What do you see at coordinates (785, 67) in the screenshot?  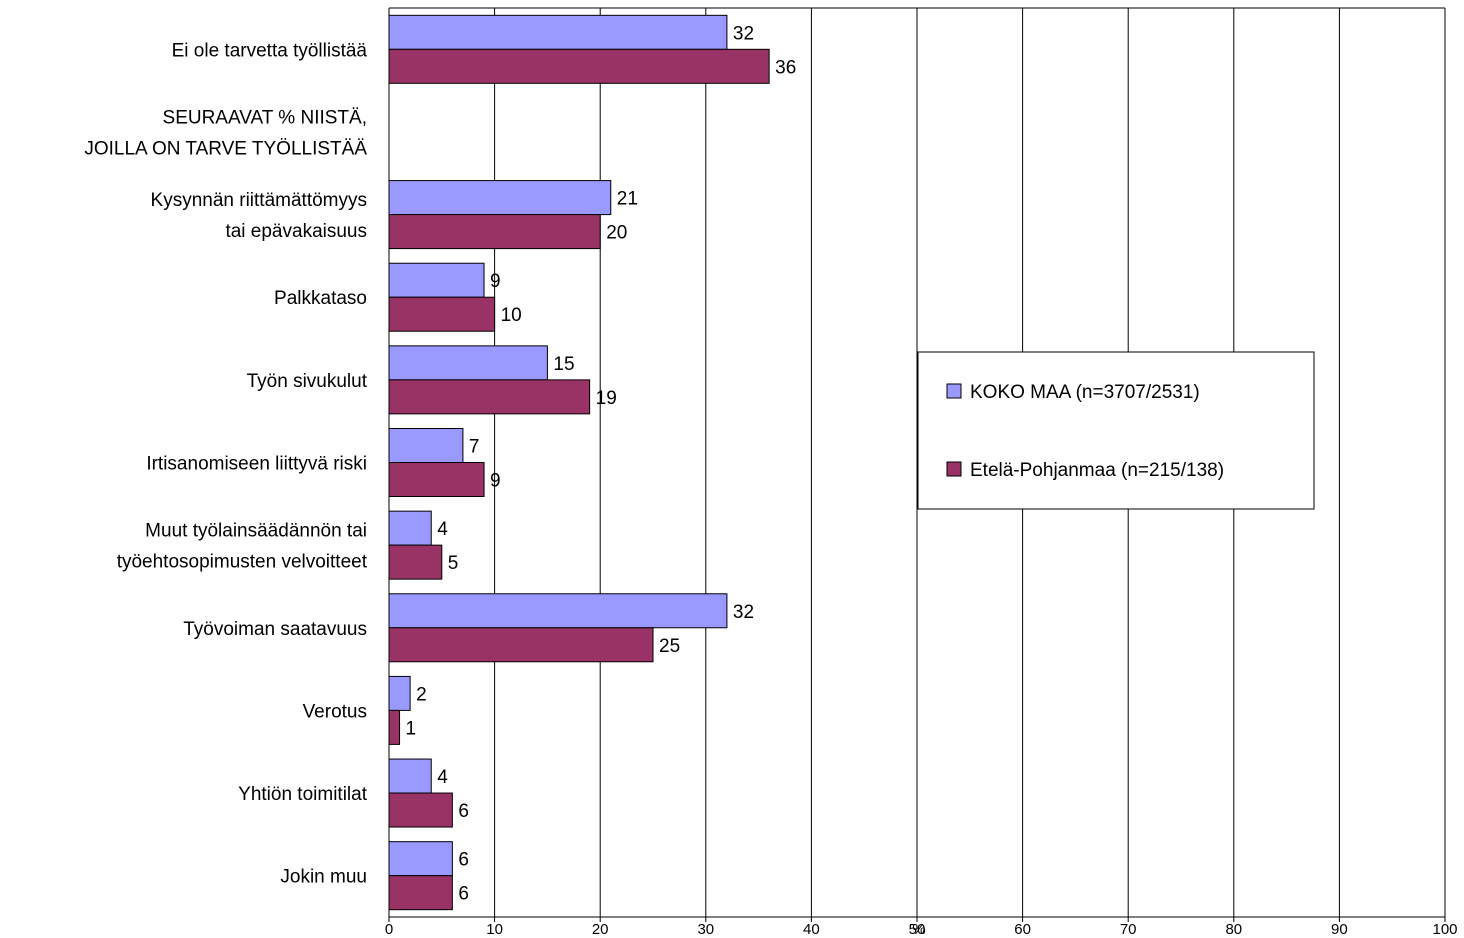 I see `data-label: 36` at bounding box center [785, 67].